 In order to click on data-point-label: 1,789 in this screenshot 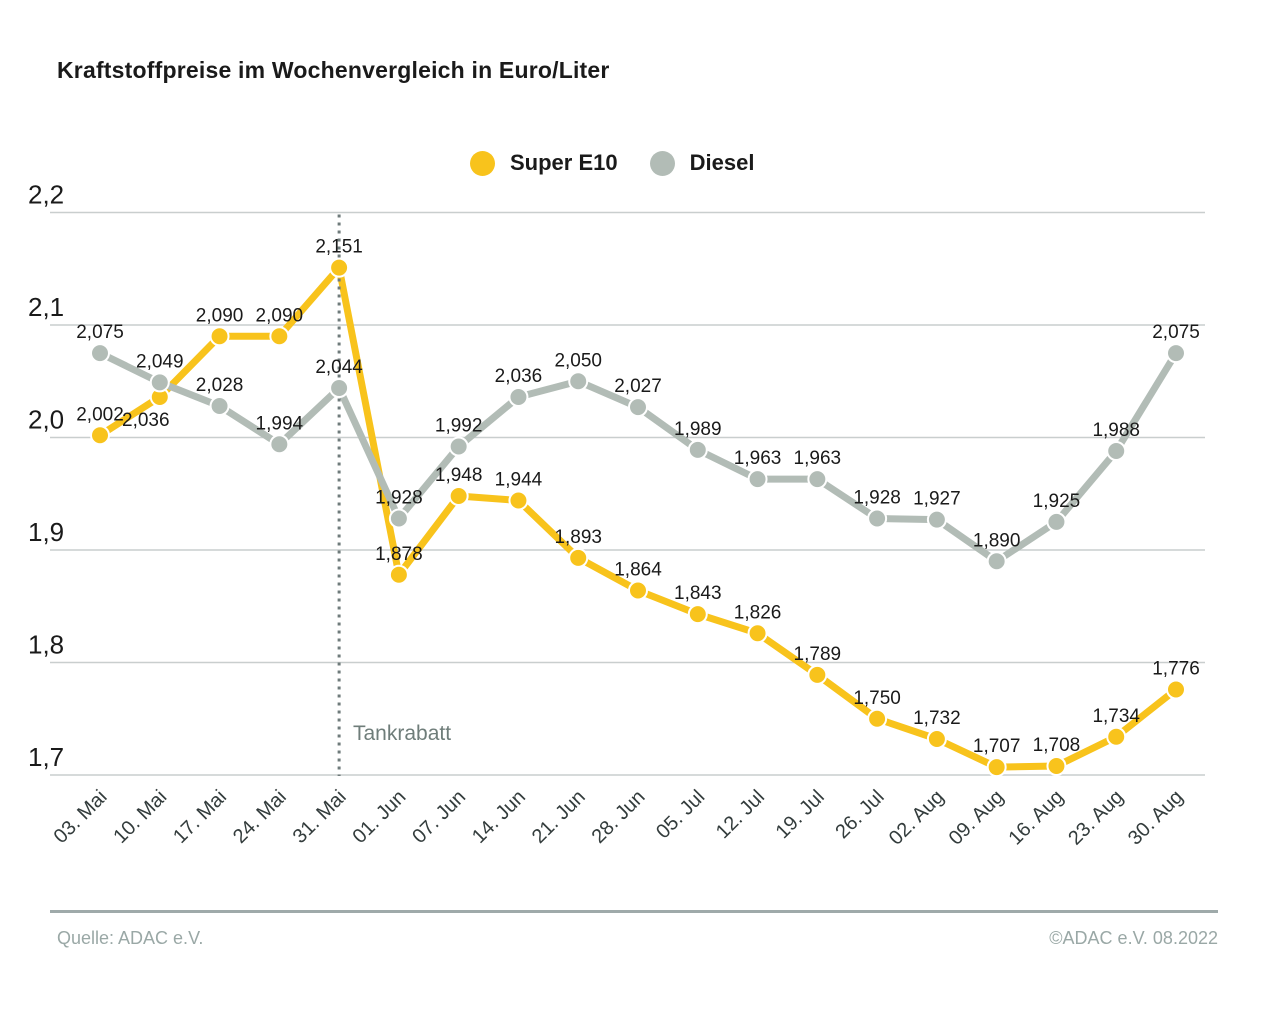, I will do `click(818, 654)`.